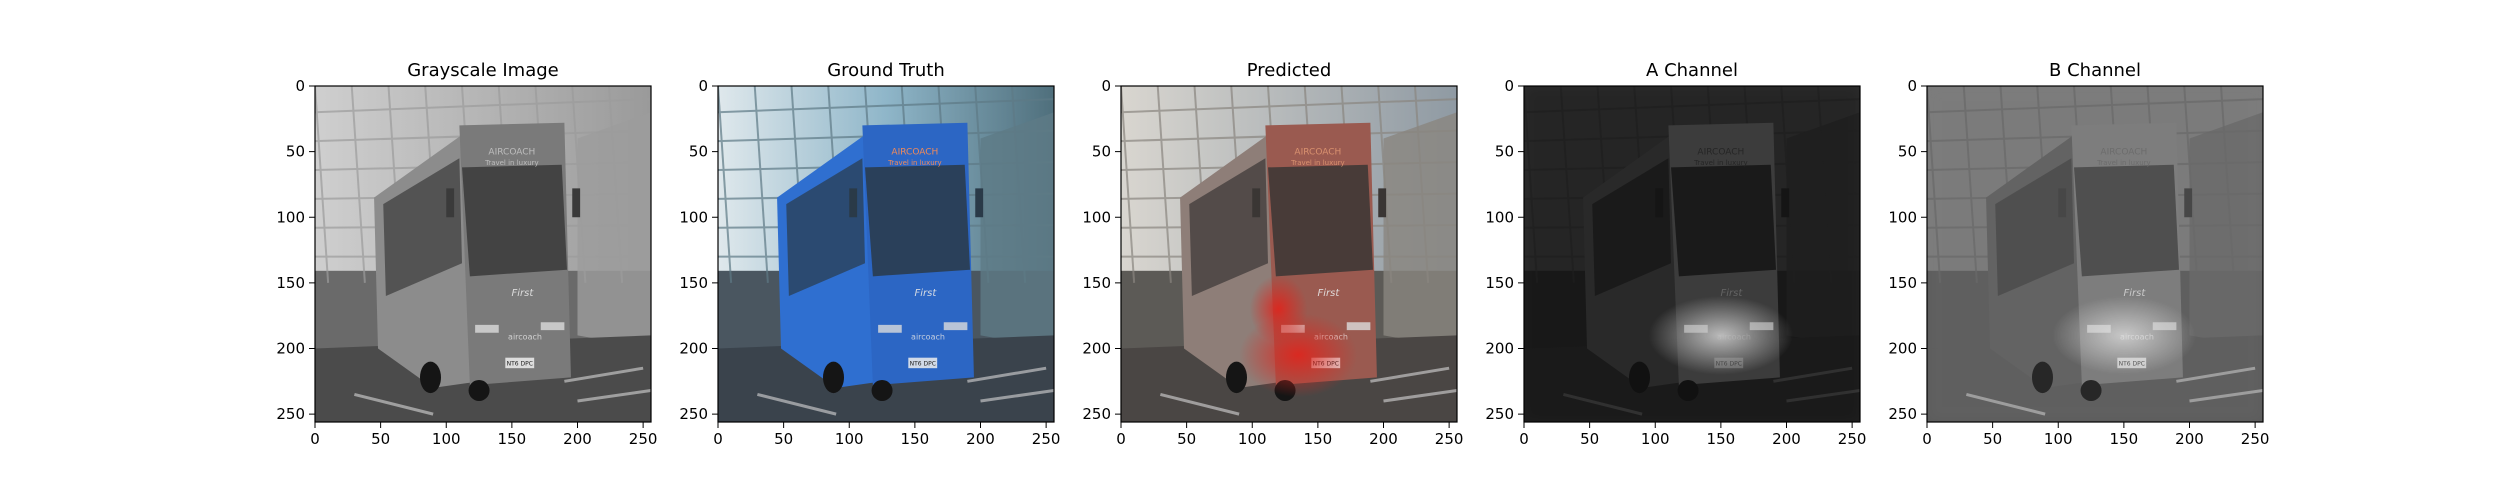 This screenshot has width=2500, height=500. Describe the element at coordinates (1692, 70) in the screenshot. I see `panel-title: A Channel` at that location.